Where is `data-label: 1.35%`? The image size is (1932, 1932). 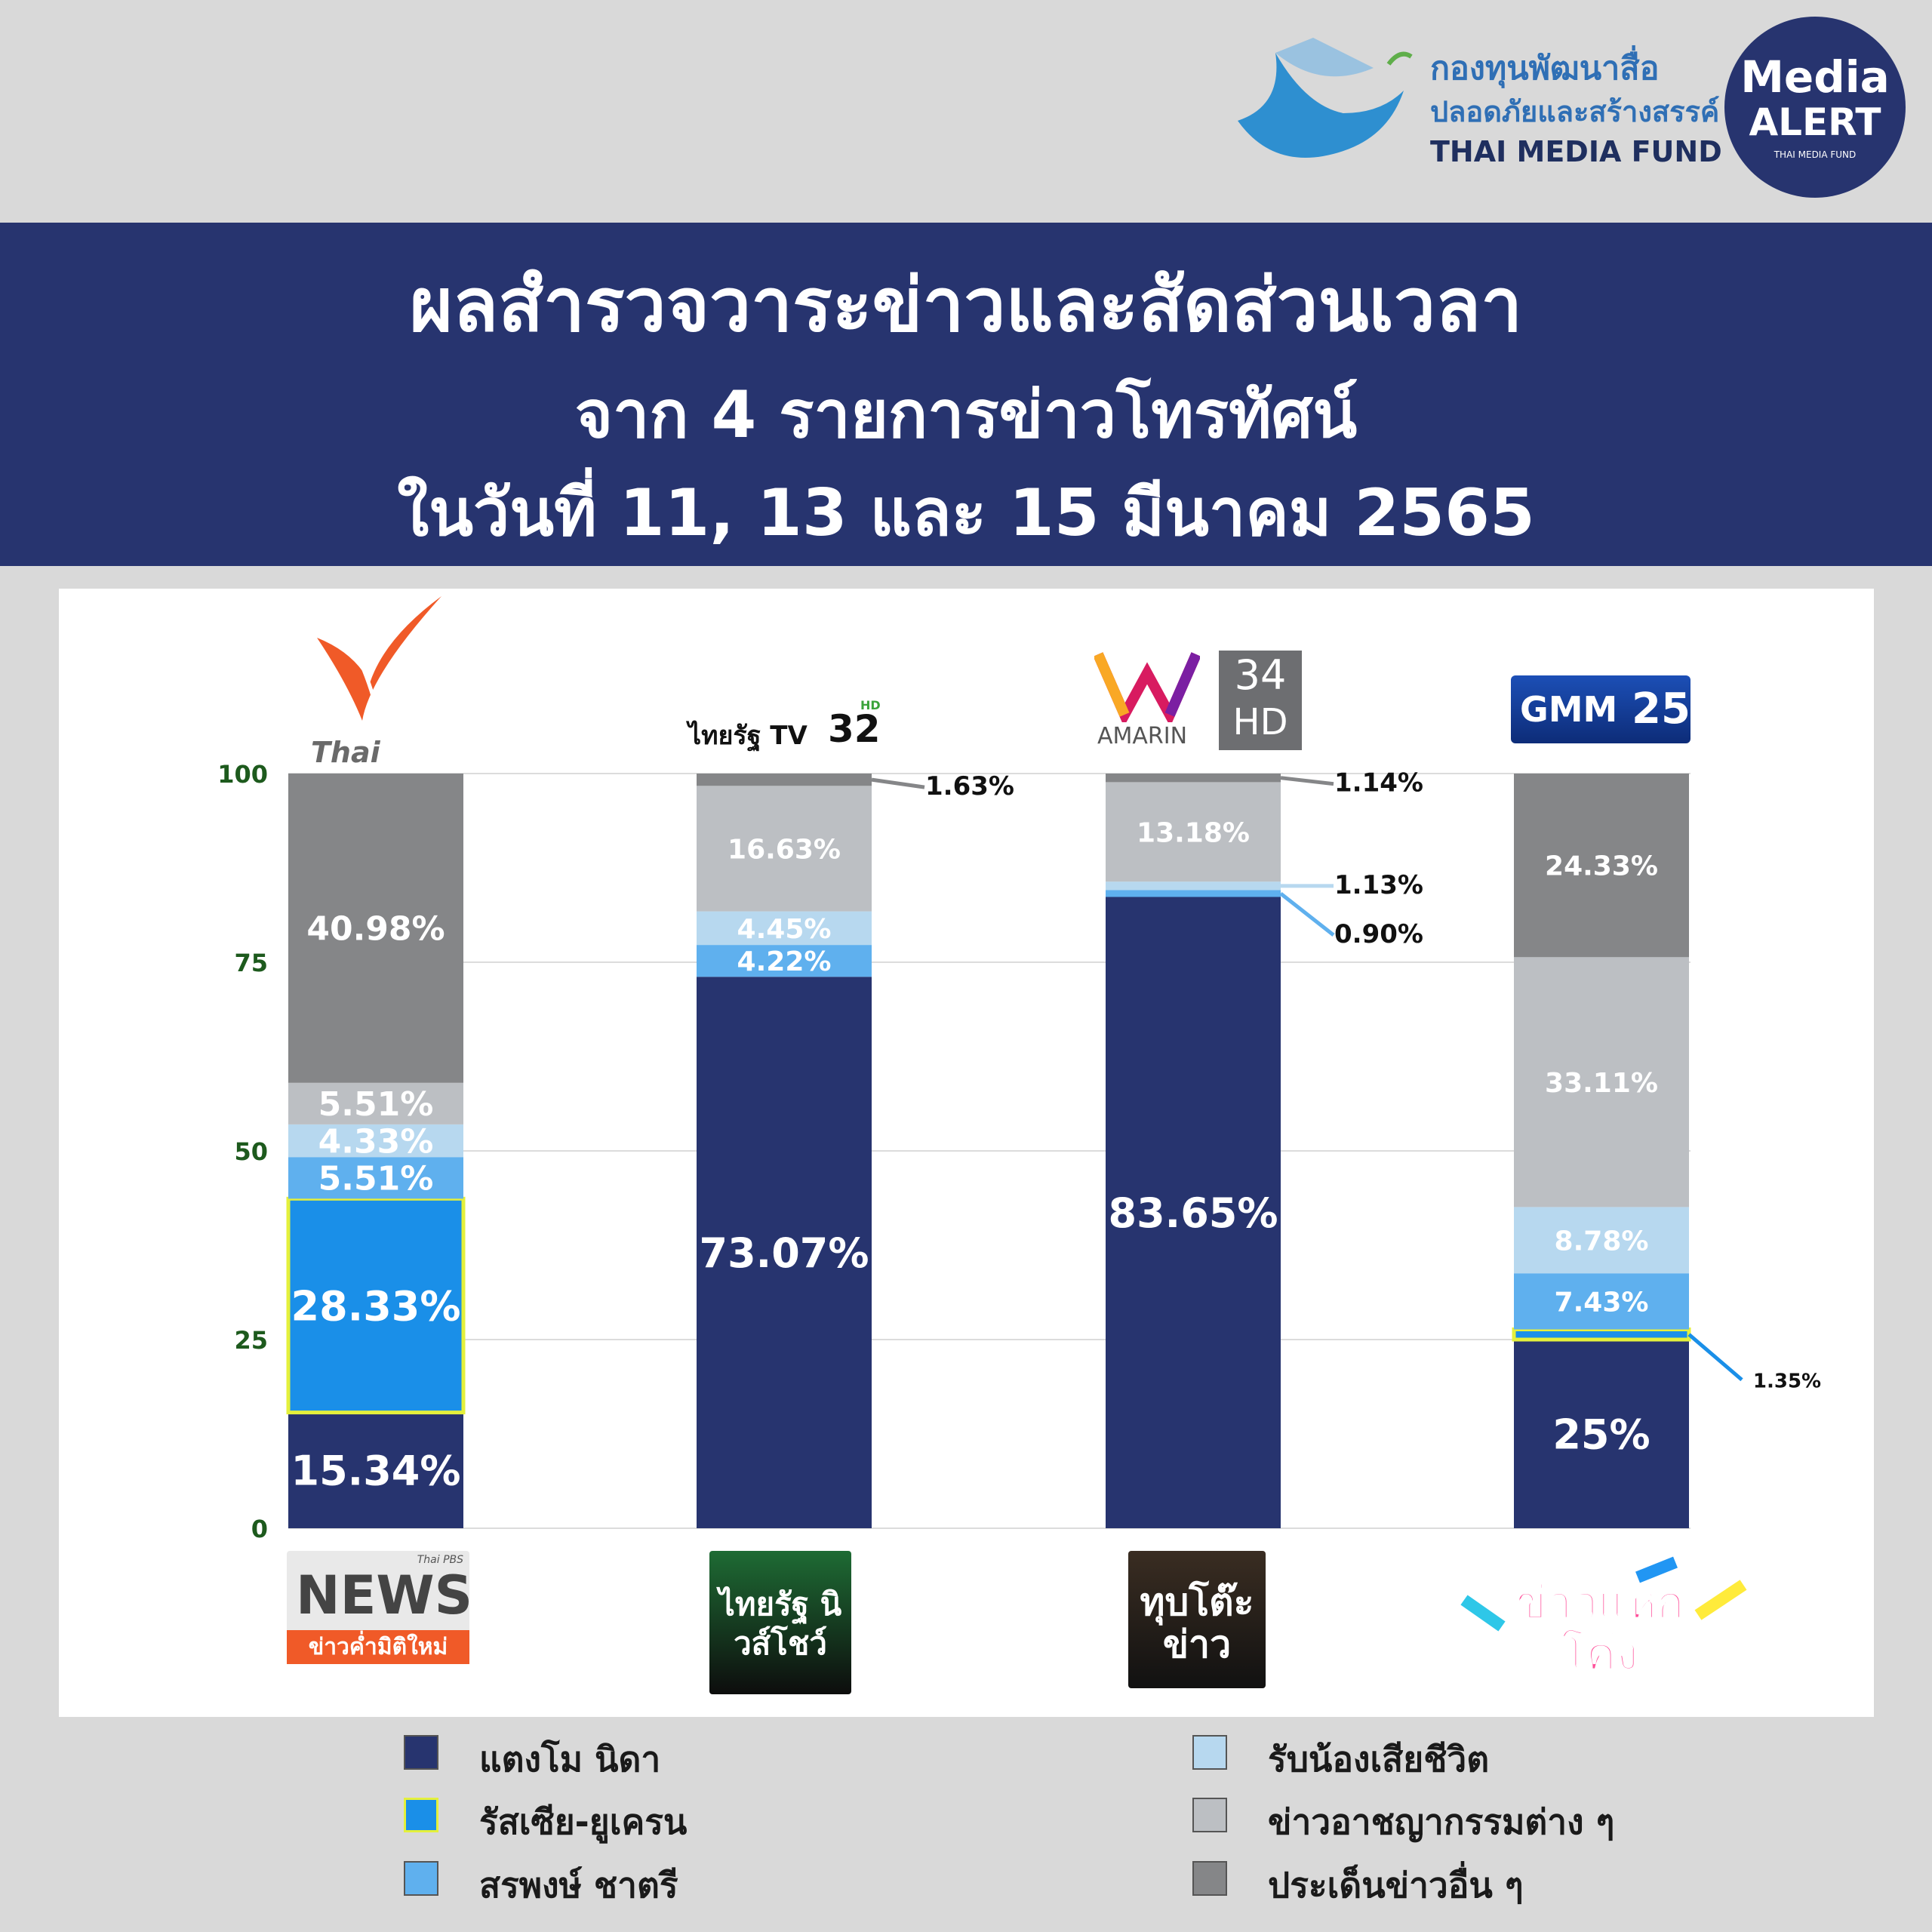 data-label: 1.35% is located at coordinates (1787, 1381).